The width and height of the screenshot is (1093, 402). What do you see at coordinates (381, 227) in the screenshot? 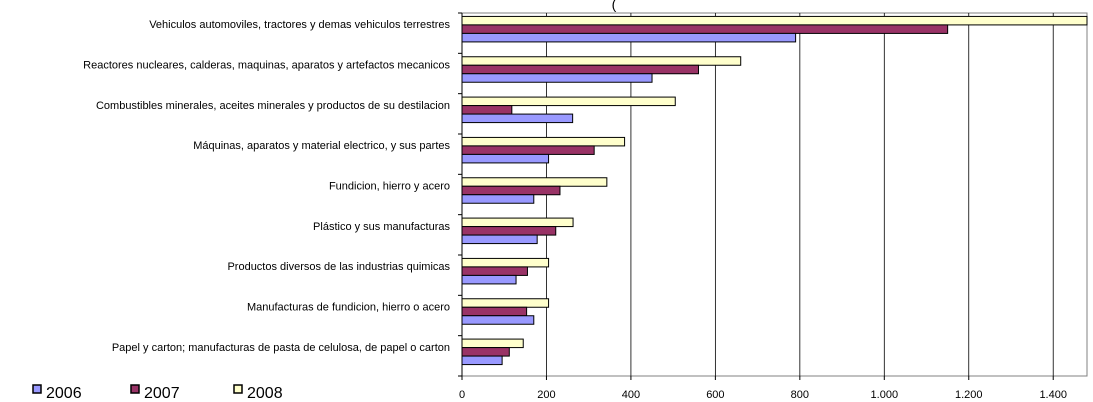
I see `category-label: Plástico y sus manufacturas` at bounding box center [381, 227].